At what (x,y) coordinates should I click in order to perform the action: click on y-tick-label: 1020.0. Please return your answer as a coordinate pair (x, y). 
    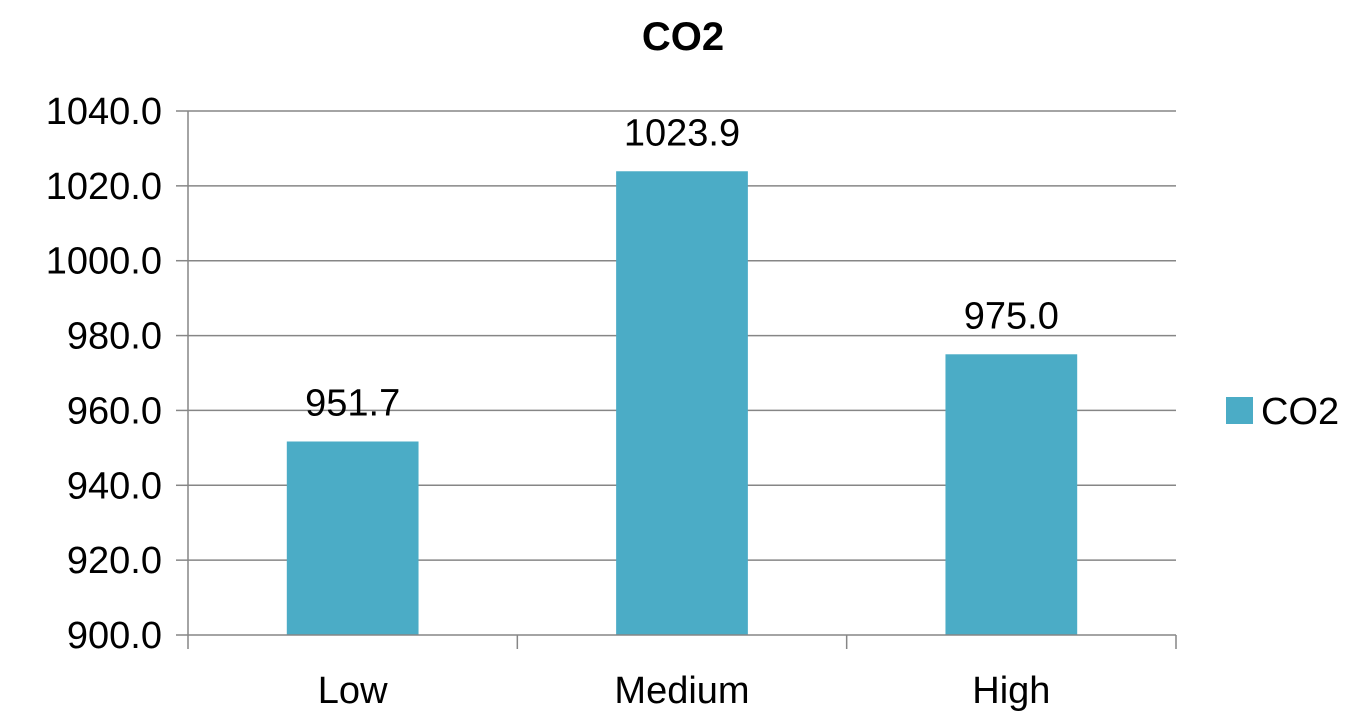
    Looking at the image, I should click on (104, 187).